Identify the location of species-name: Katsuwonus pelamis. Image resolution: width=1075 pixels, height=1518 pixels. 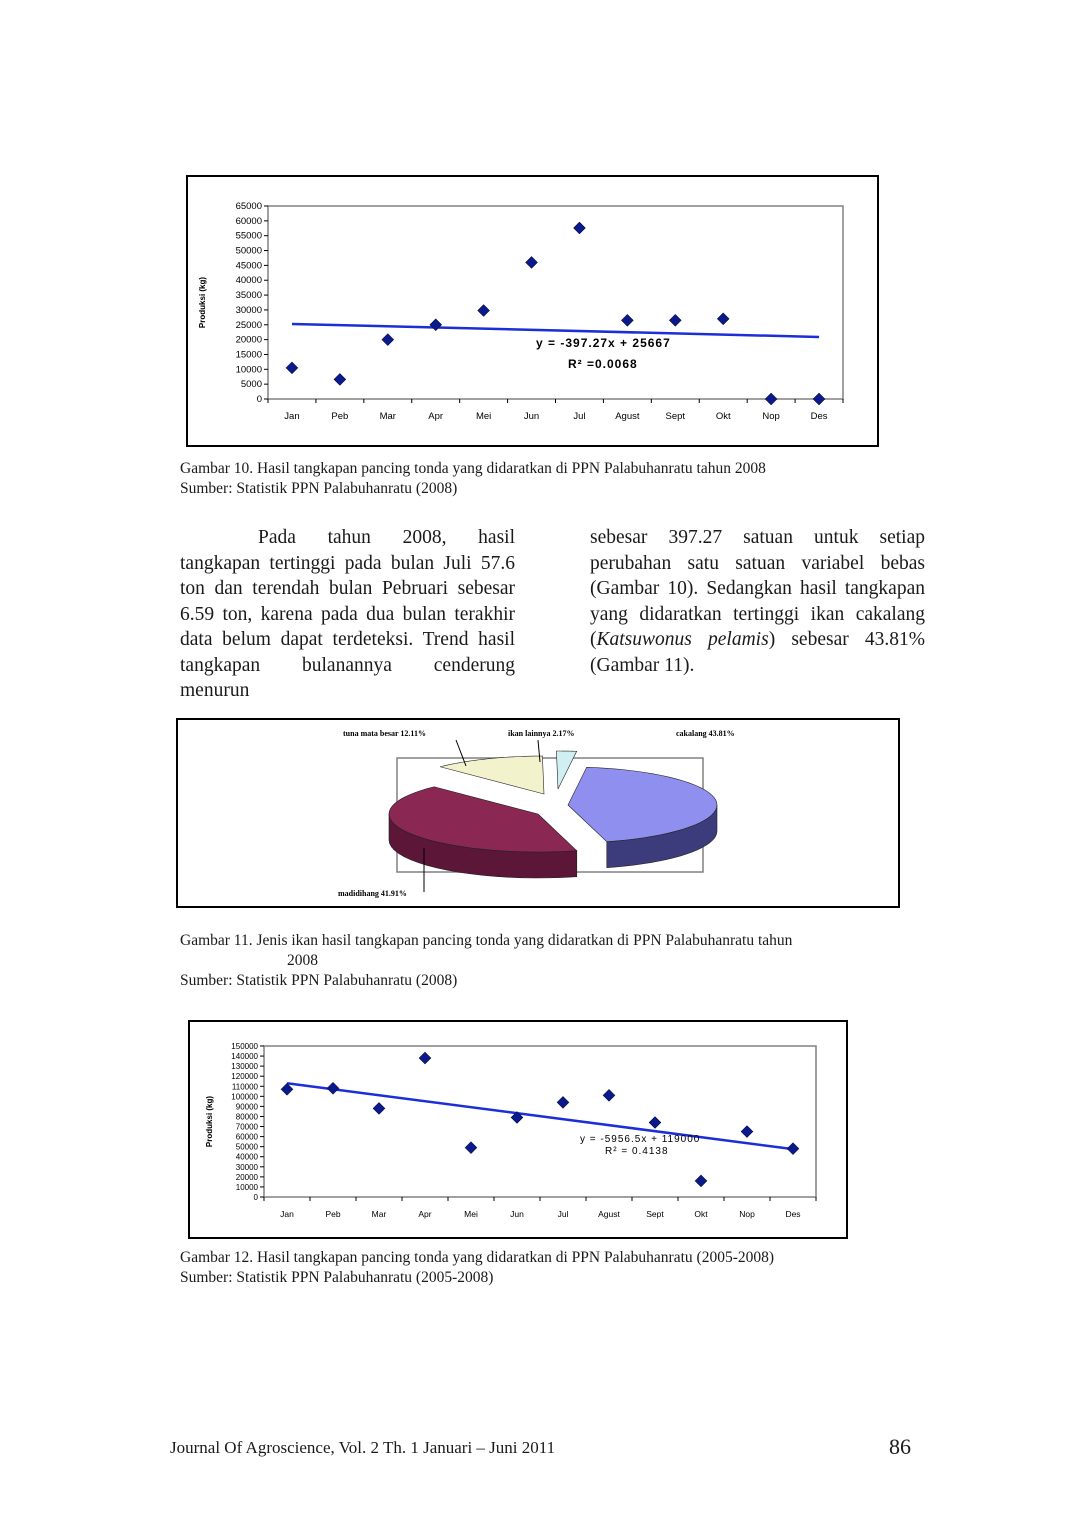
(682, 639).